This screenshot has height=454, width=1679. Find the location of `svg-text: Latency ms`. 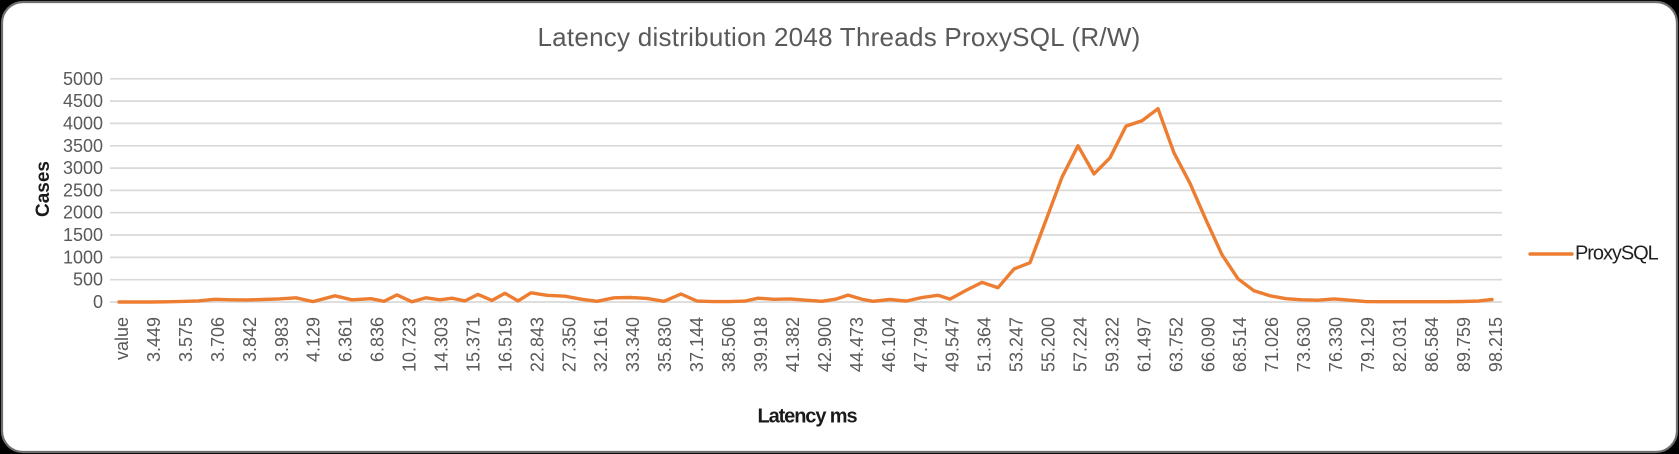

svg-text: Latency ms is located at coordinates (807, 417).